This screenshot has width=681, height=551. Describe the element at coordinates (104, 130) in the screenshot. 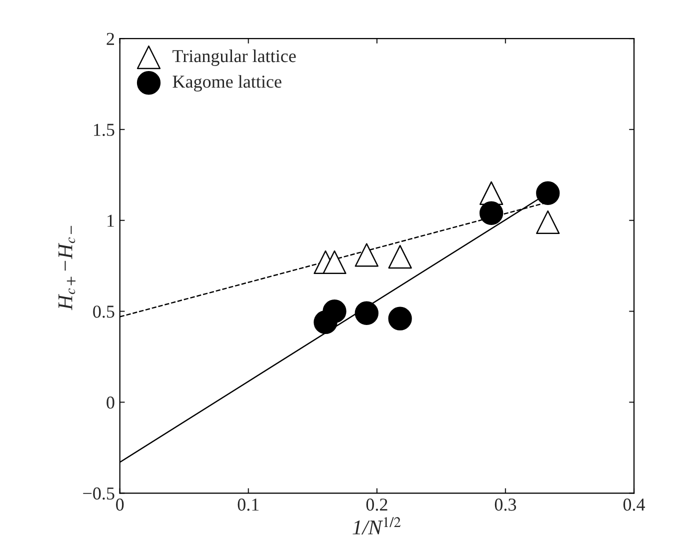

I see `y-tick-label: 1.5` at that location.